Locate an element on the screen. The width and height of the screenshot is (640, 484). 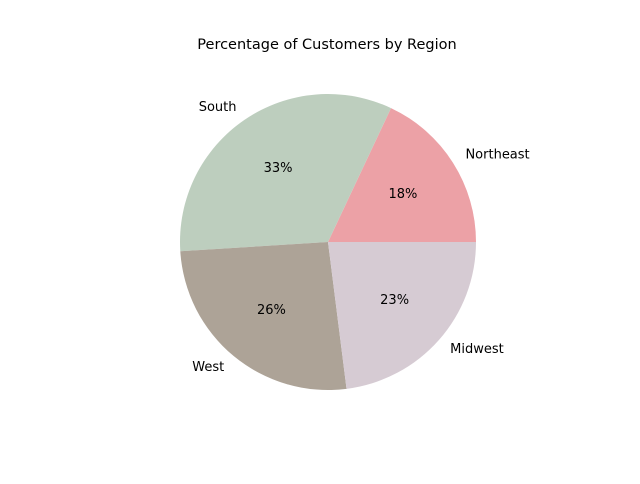
slice-label-west: West is located at coordinates (208, 367).